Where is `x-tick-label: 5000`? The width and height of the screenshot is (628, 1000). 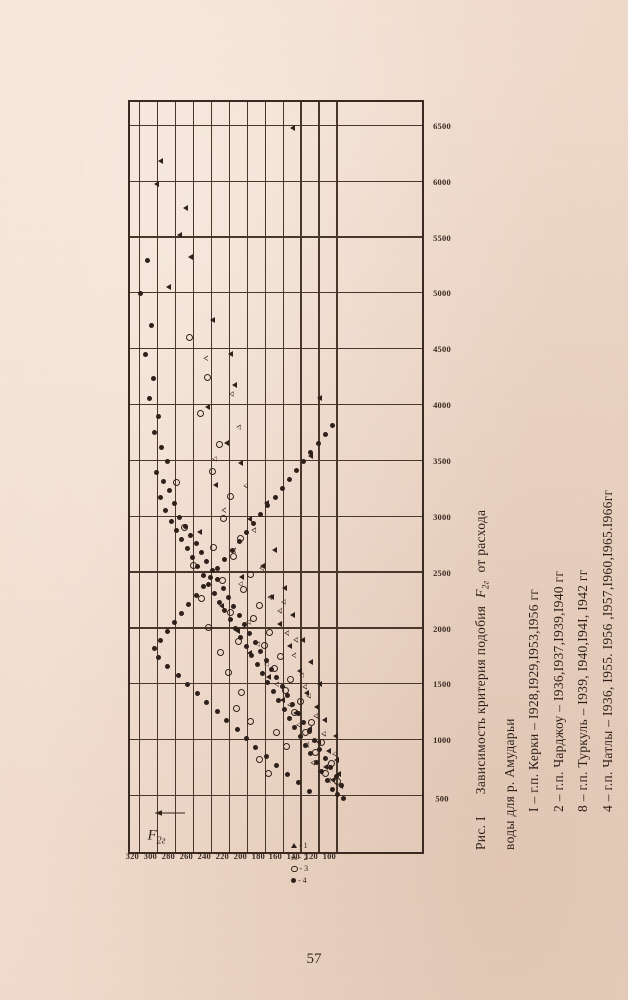
x-tick-label: 5000 is located at coordinates (442, 293).